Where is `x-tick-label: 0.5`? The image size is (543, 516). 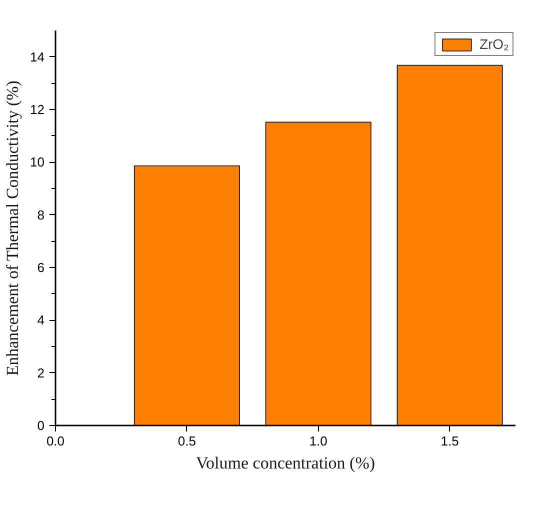 x-tick-label: 0.5 is located at coordinates (187, 441).